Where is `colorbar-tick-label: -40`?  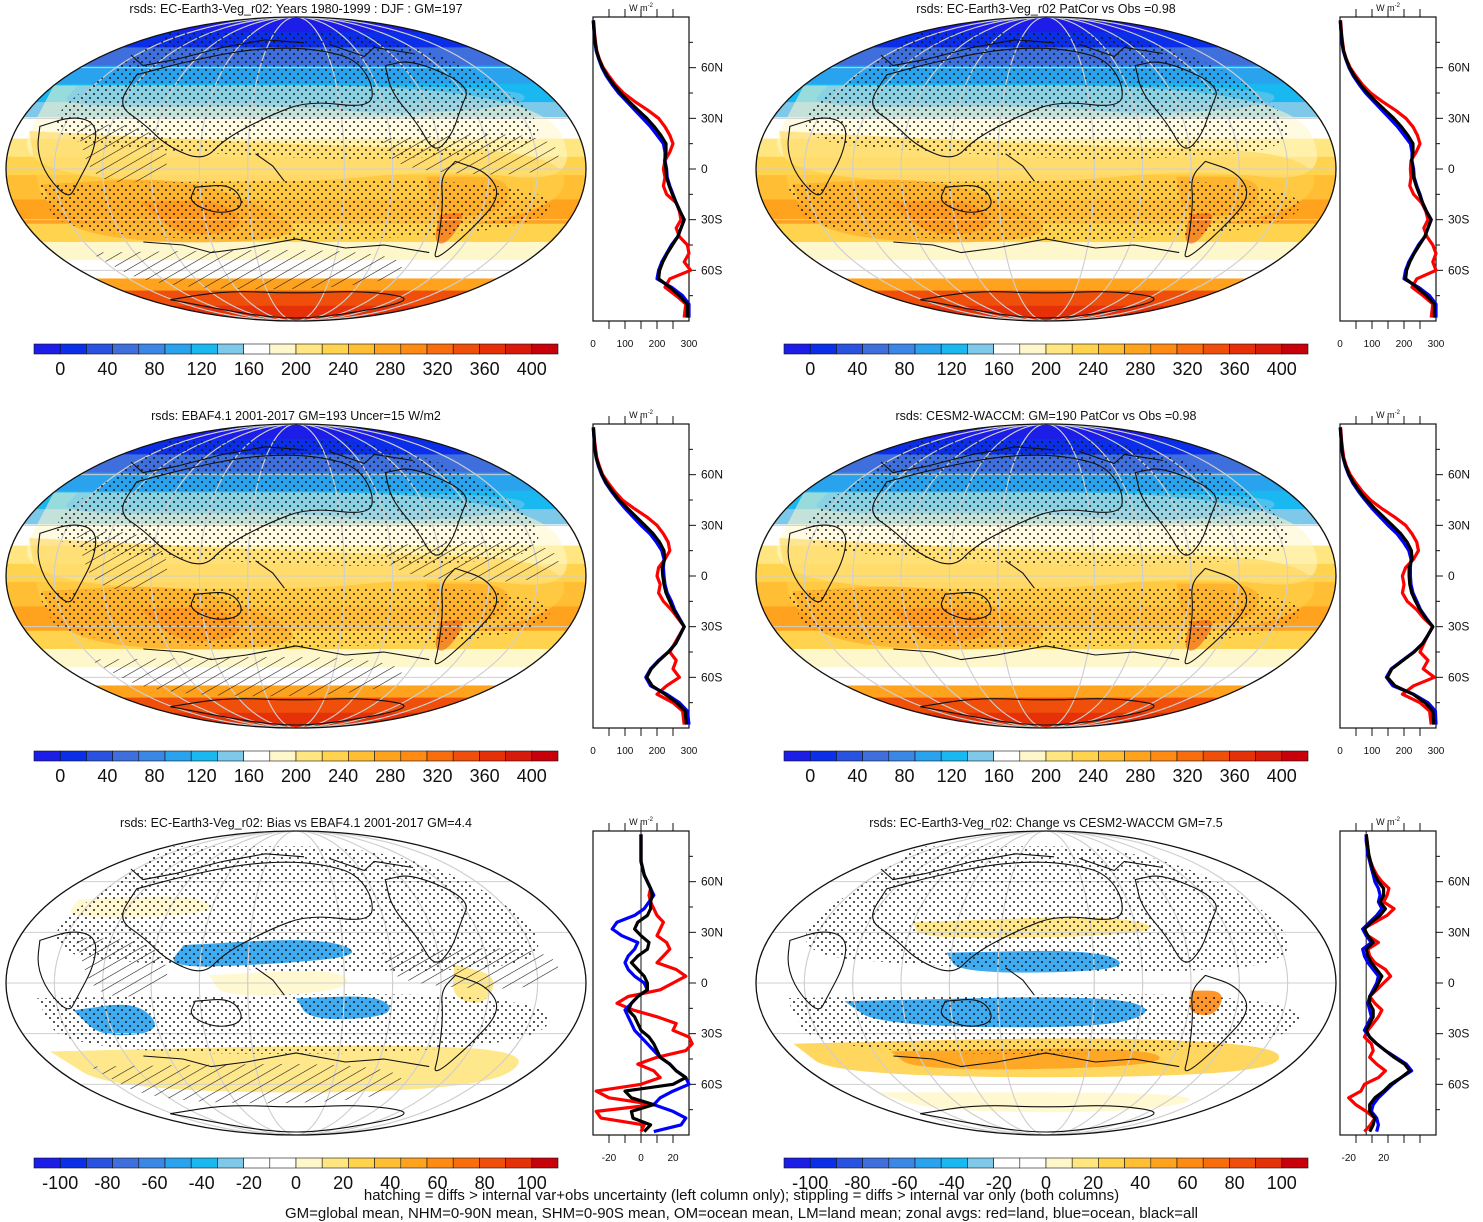 colorbar-tick-label: -40 is located at coordinates (202, 1183).